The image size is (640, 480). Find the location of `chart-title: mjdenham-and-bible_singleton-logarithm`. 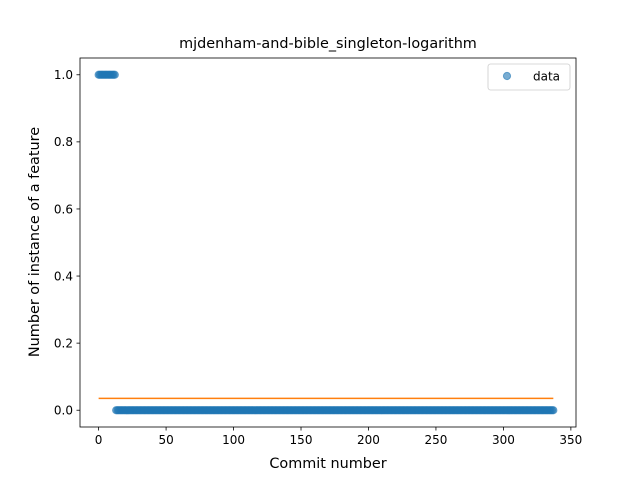

chart-title: mjdenham-and-bible_singleton-logarithm is located at coordinates (328, 44).